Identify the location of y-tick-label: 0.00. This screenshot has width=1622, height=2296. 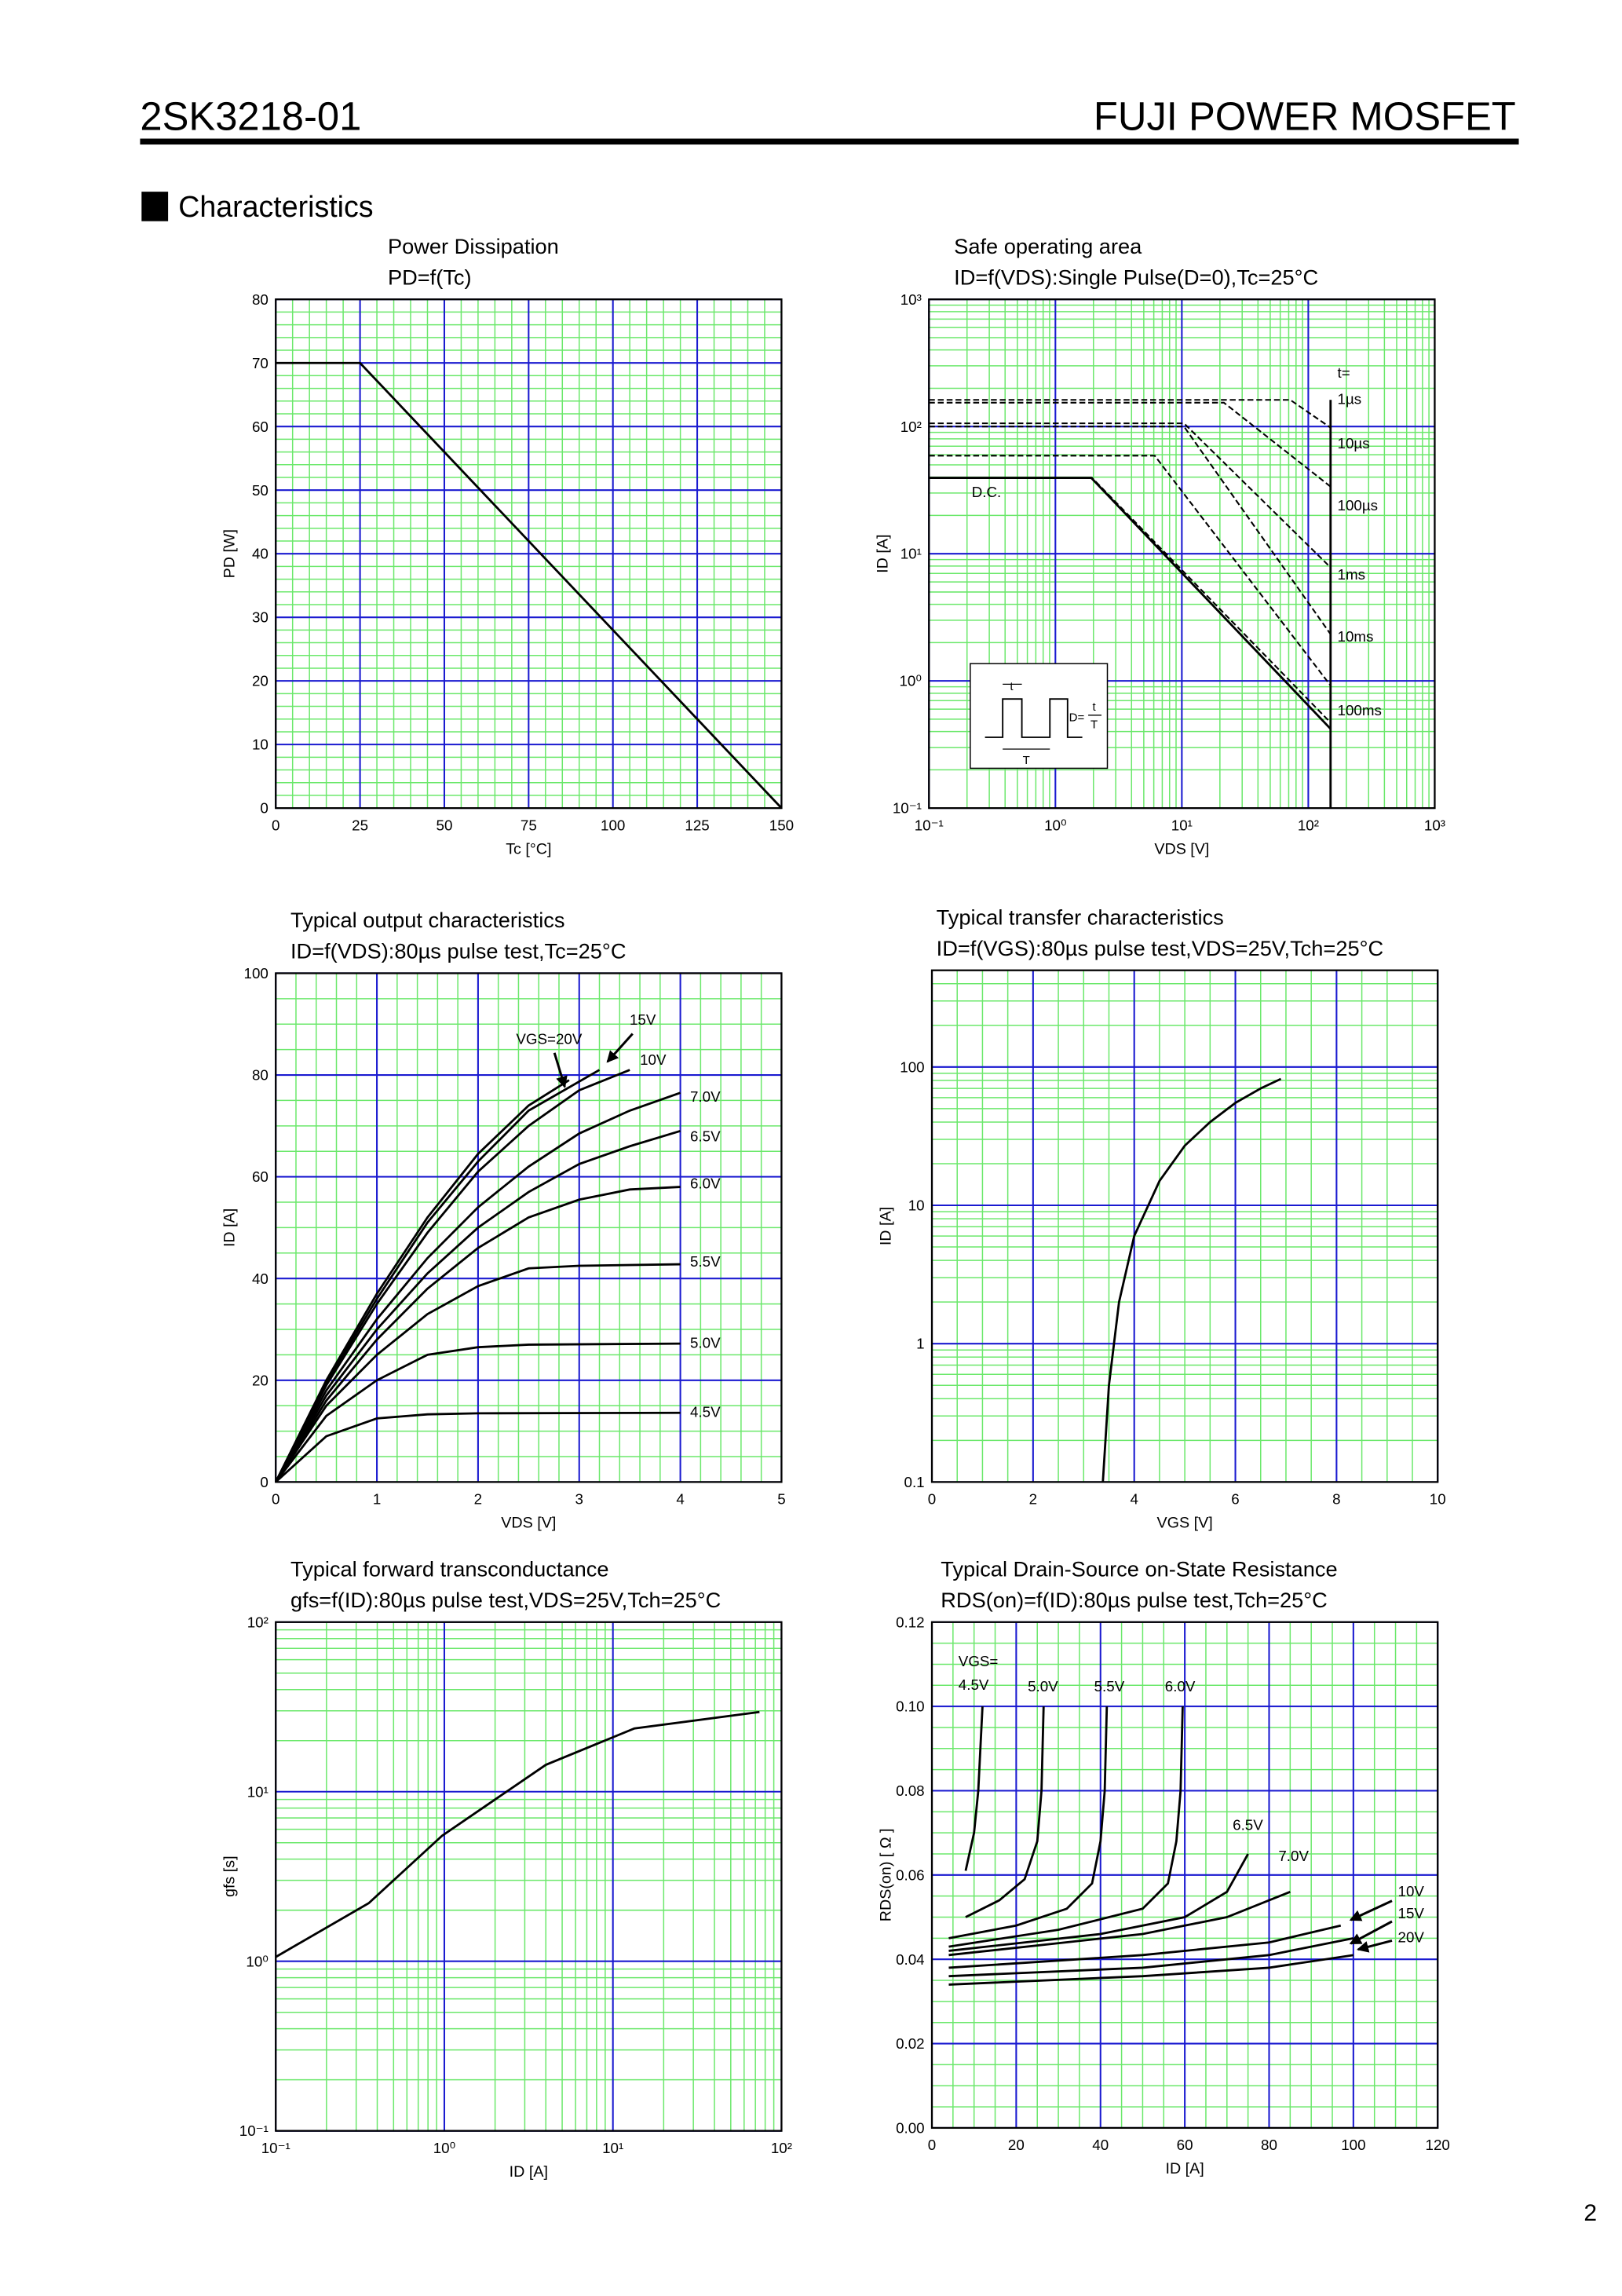
(910, 2127).